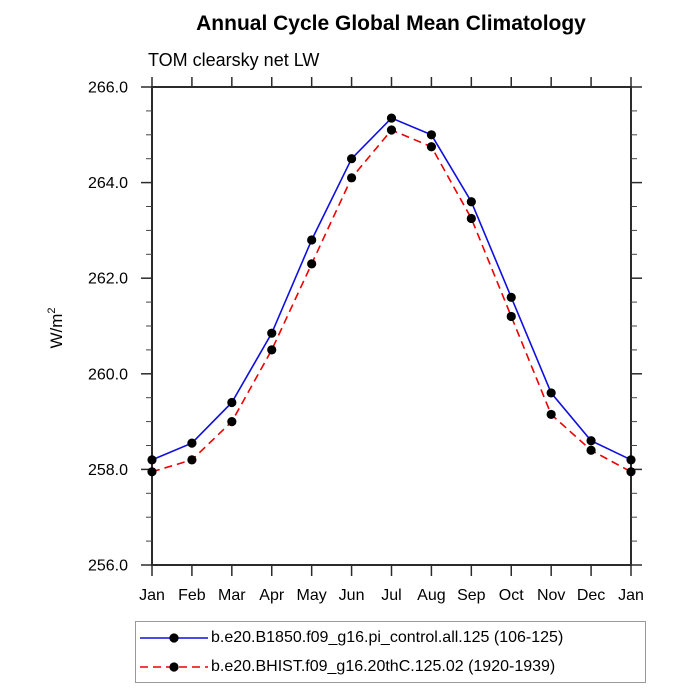 This screenshot has height=700, width=700. What do you see at coordinates (391, 595) in the screenshot?
I see `month-tick-label: Jul` at bounding box center [391, 595].